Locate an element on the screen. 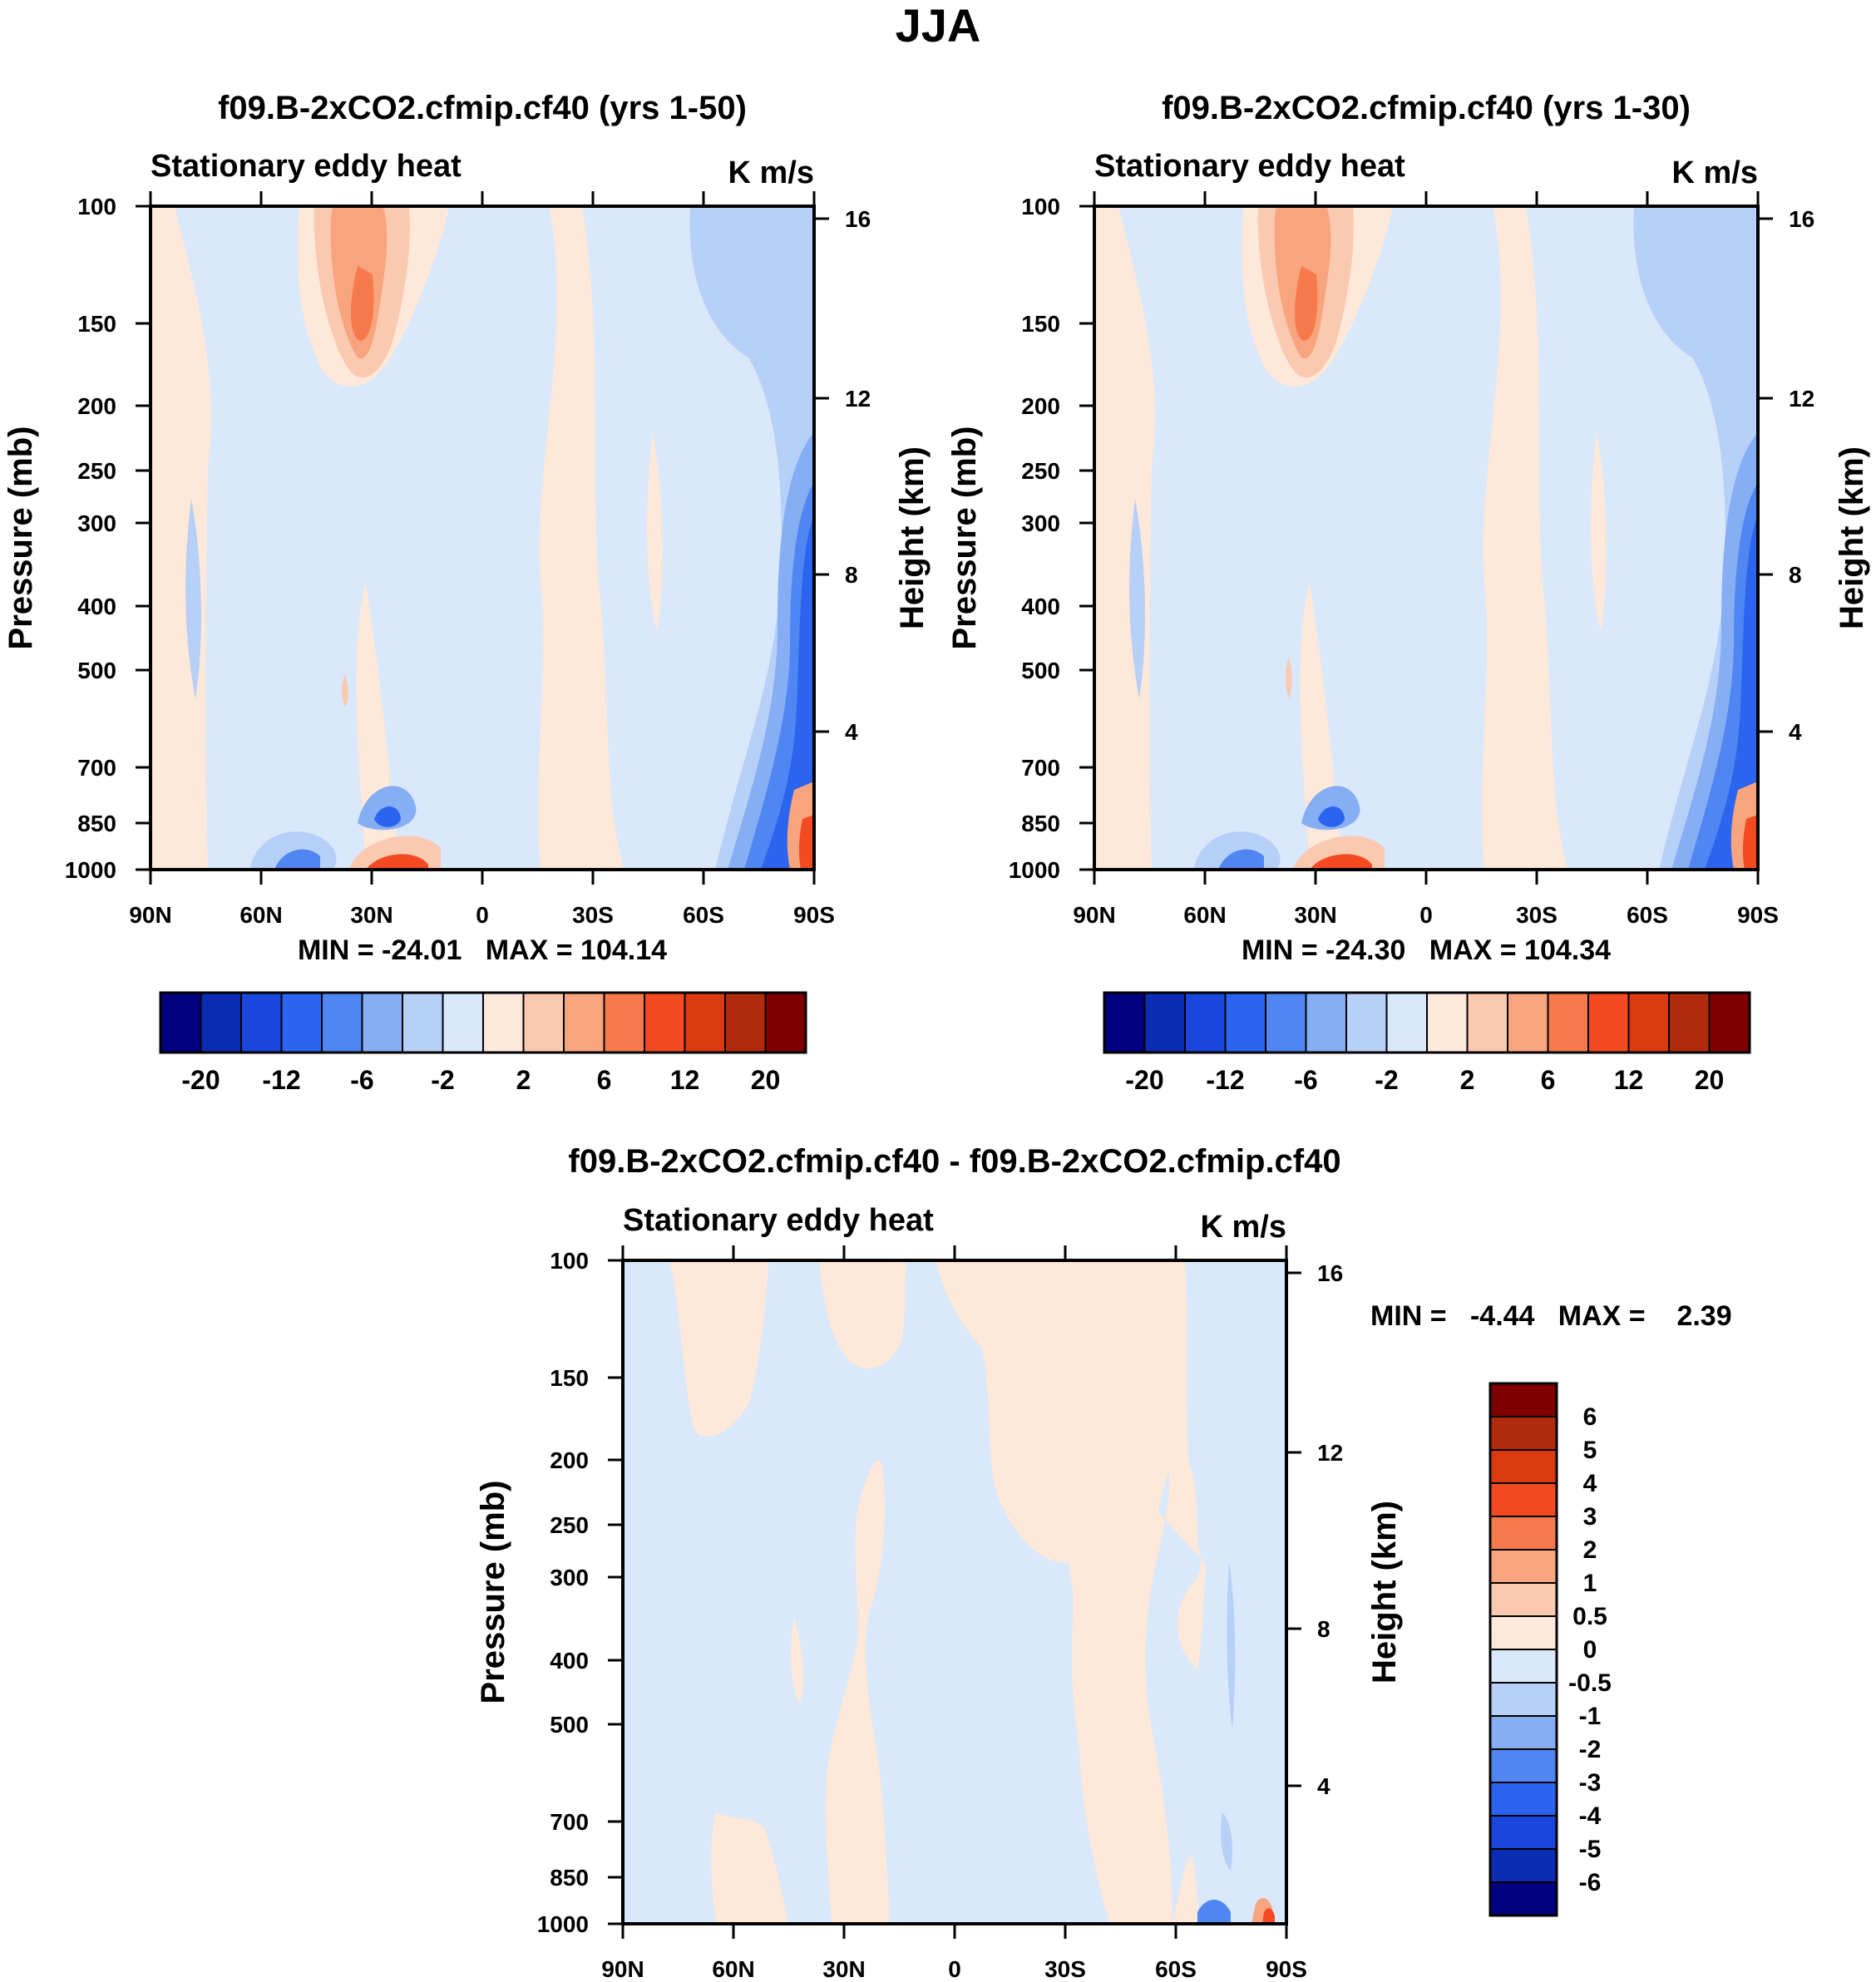 This screenshot has width=1876, height=1982. colorbar-label: 2 is located at coordinates (1468, 1080).